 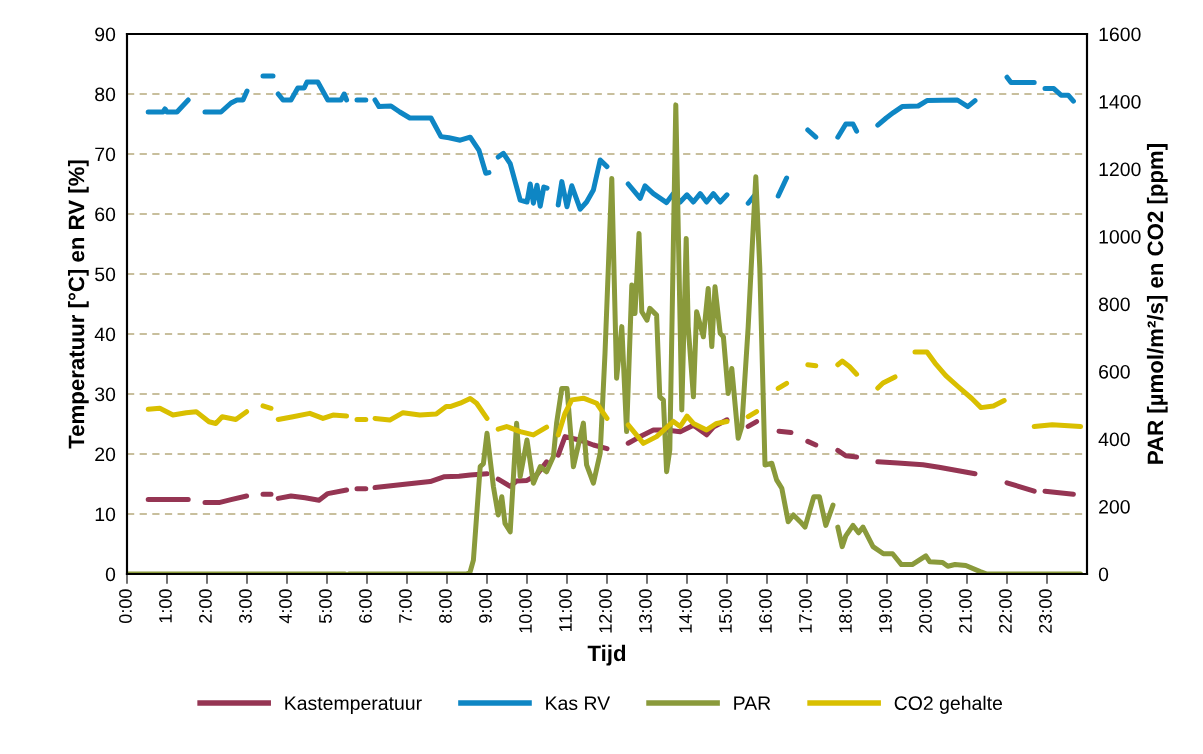 I want to click on x-tick-label: 9:00, so click(x=485, y=606).